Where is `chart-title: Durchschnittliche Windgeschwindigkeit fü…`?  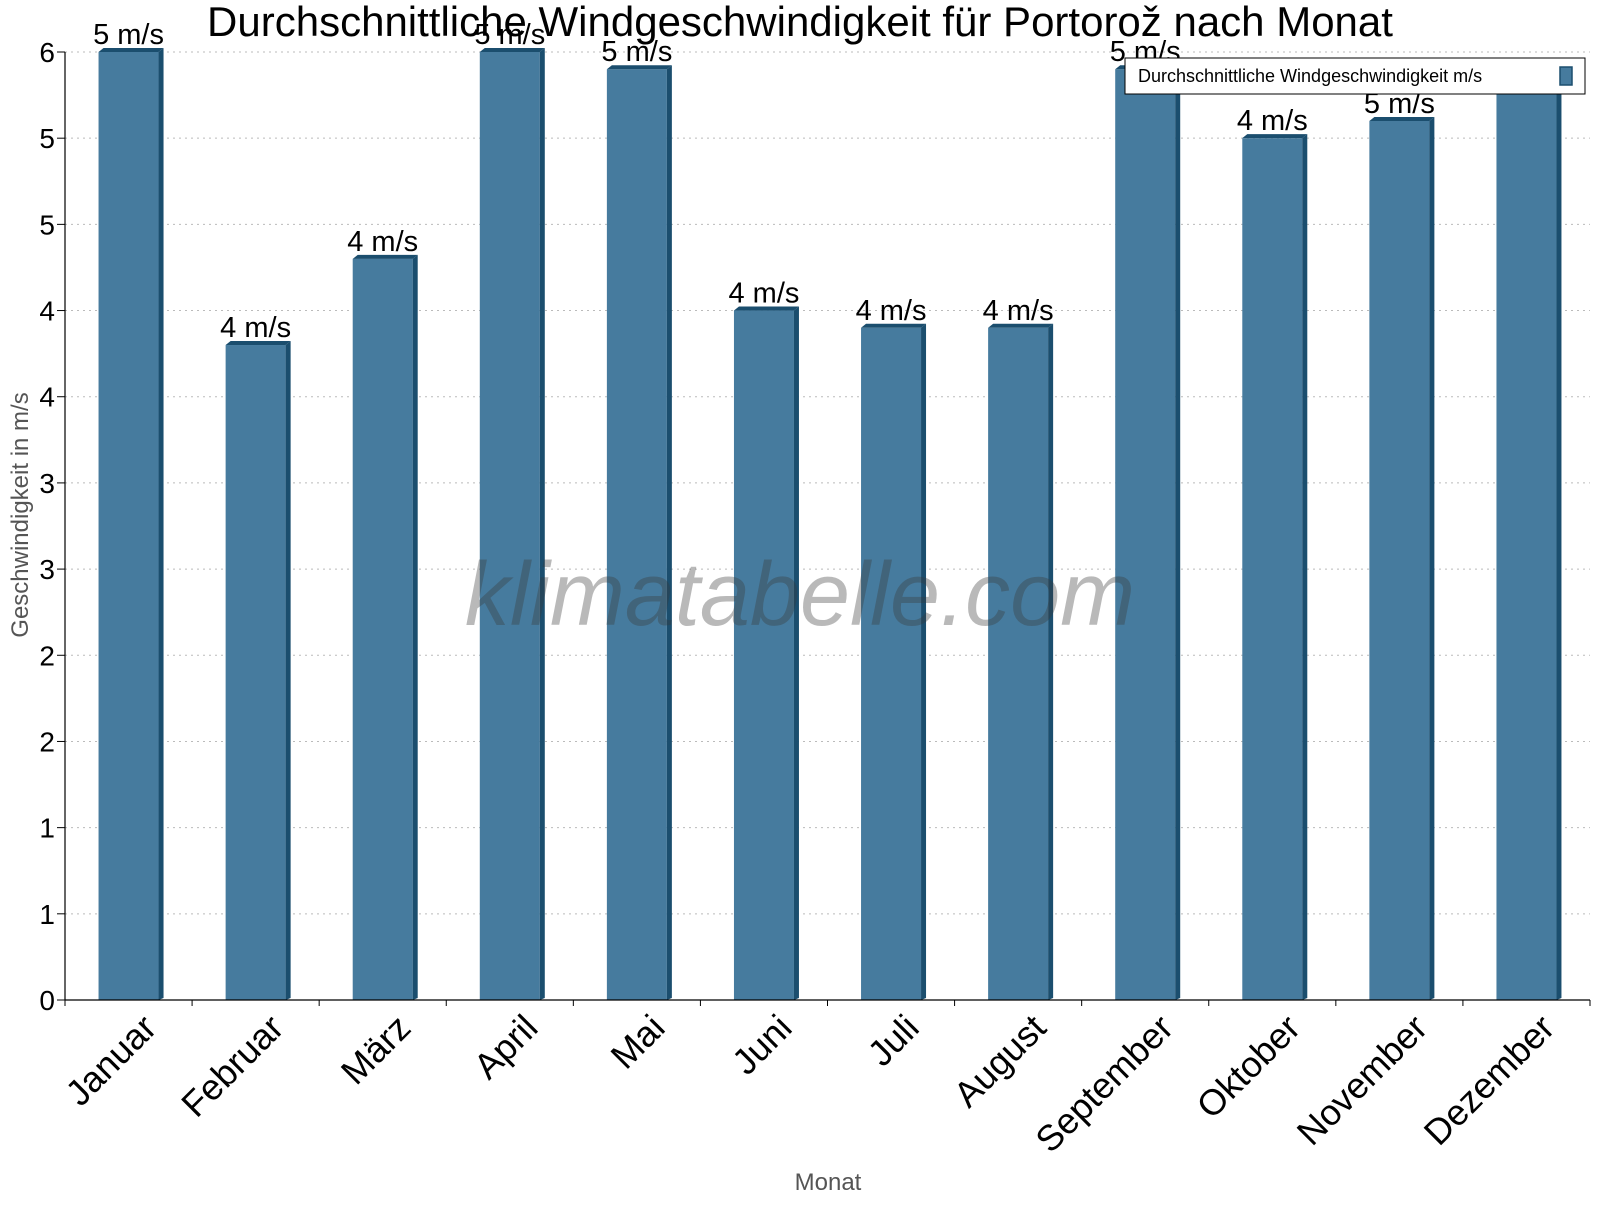
chart-title: Durchschnittliche Windgeschwindigkeit fü… is located at coordinates (800, 22).